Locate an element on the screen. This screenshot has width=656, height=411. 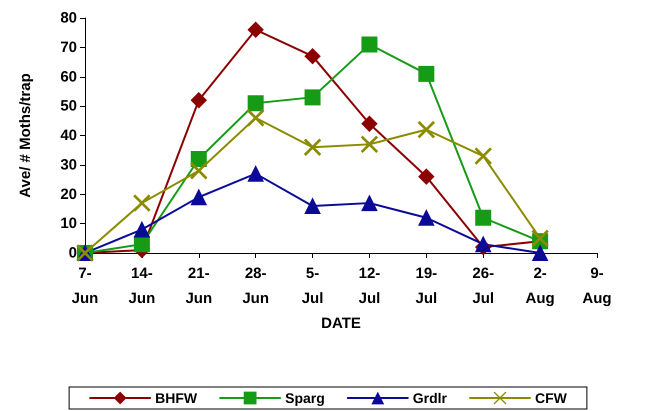
y-tick-label: 40 is located at coordinates (68, 135).